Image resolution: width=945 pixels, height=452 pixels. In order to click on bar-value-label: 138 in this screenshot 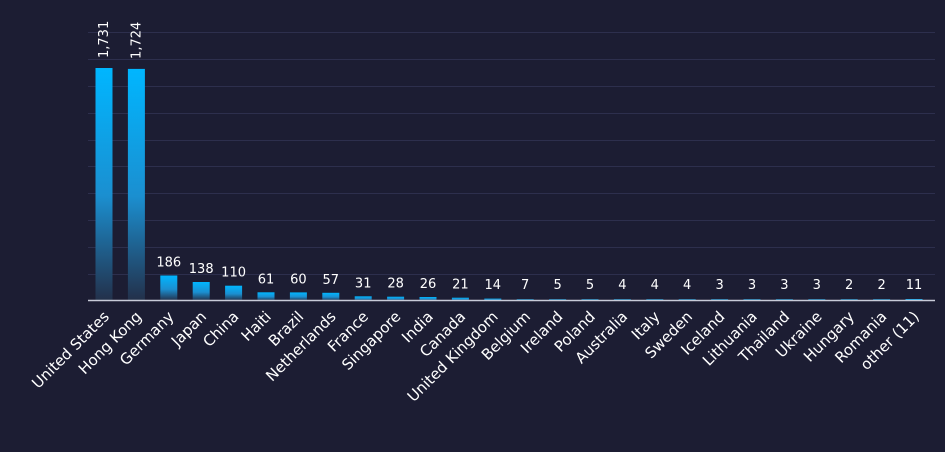, I will do `click(201, 269)`.